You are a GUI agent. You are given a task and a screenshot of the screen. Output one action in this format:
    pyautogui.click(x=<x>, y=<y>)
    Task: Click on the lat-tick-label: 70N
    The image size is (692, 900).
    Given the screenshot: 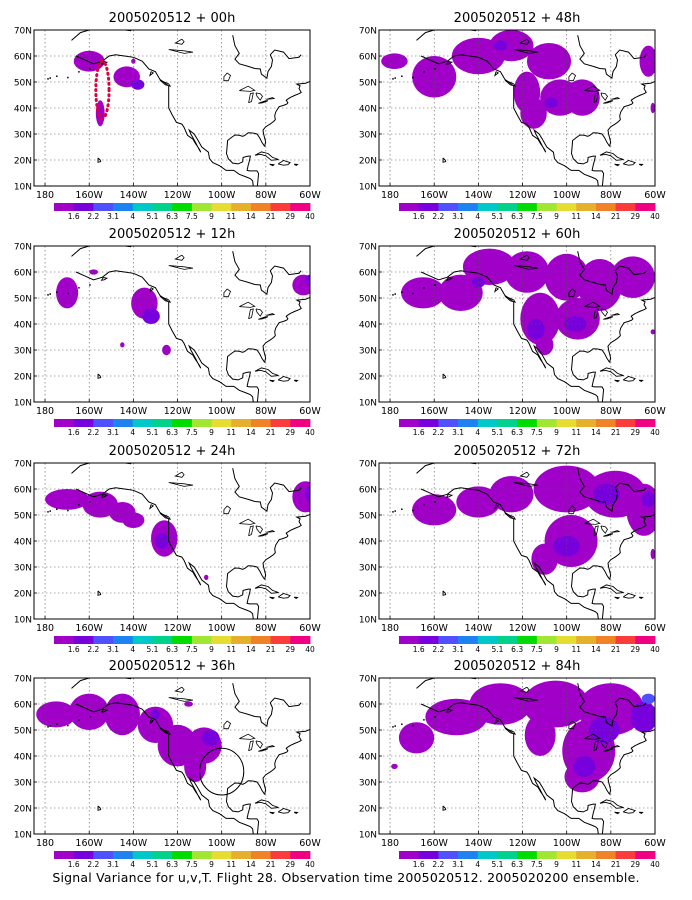 What is the action you would take?
    pyautogui.click(x=368, y=680)
    